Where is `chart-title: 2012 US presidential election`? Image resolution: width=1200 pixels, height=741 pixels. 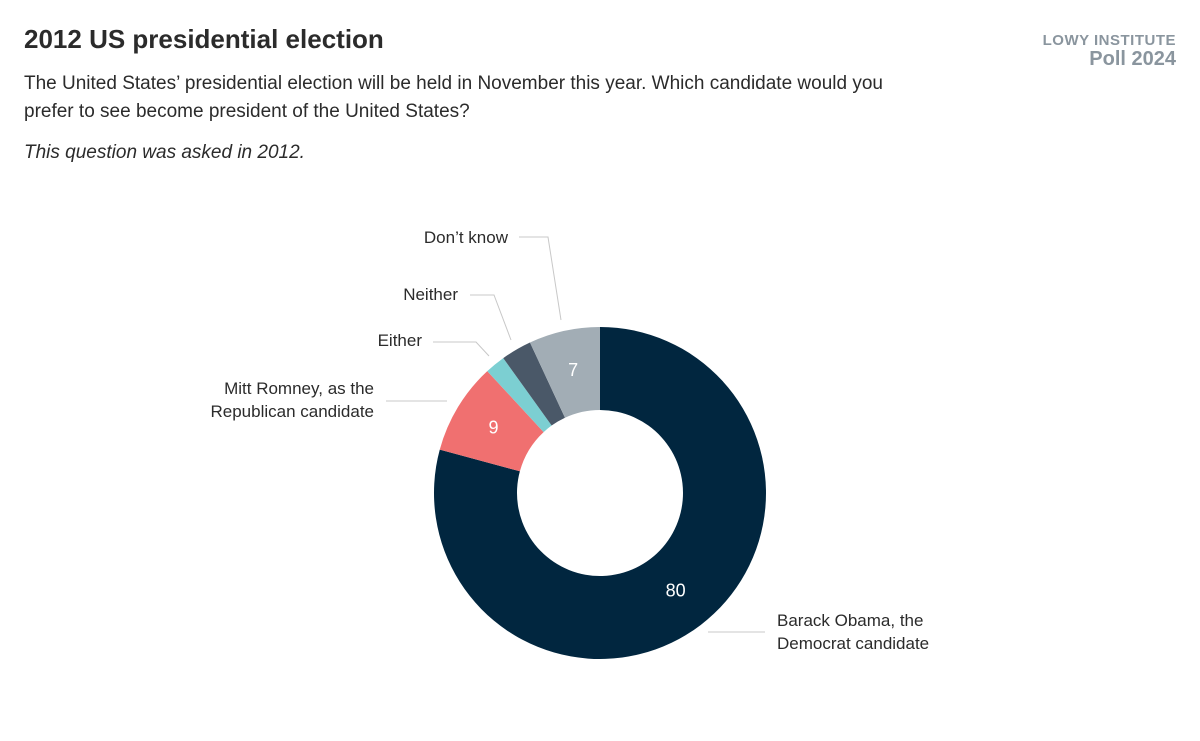
chart-title: 2012 US presidential election is located at coordinates (204, 39).